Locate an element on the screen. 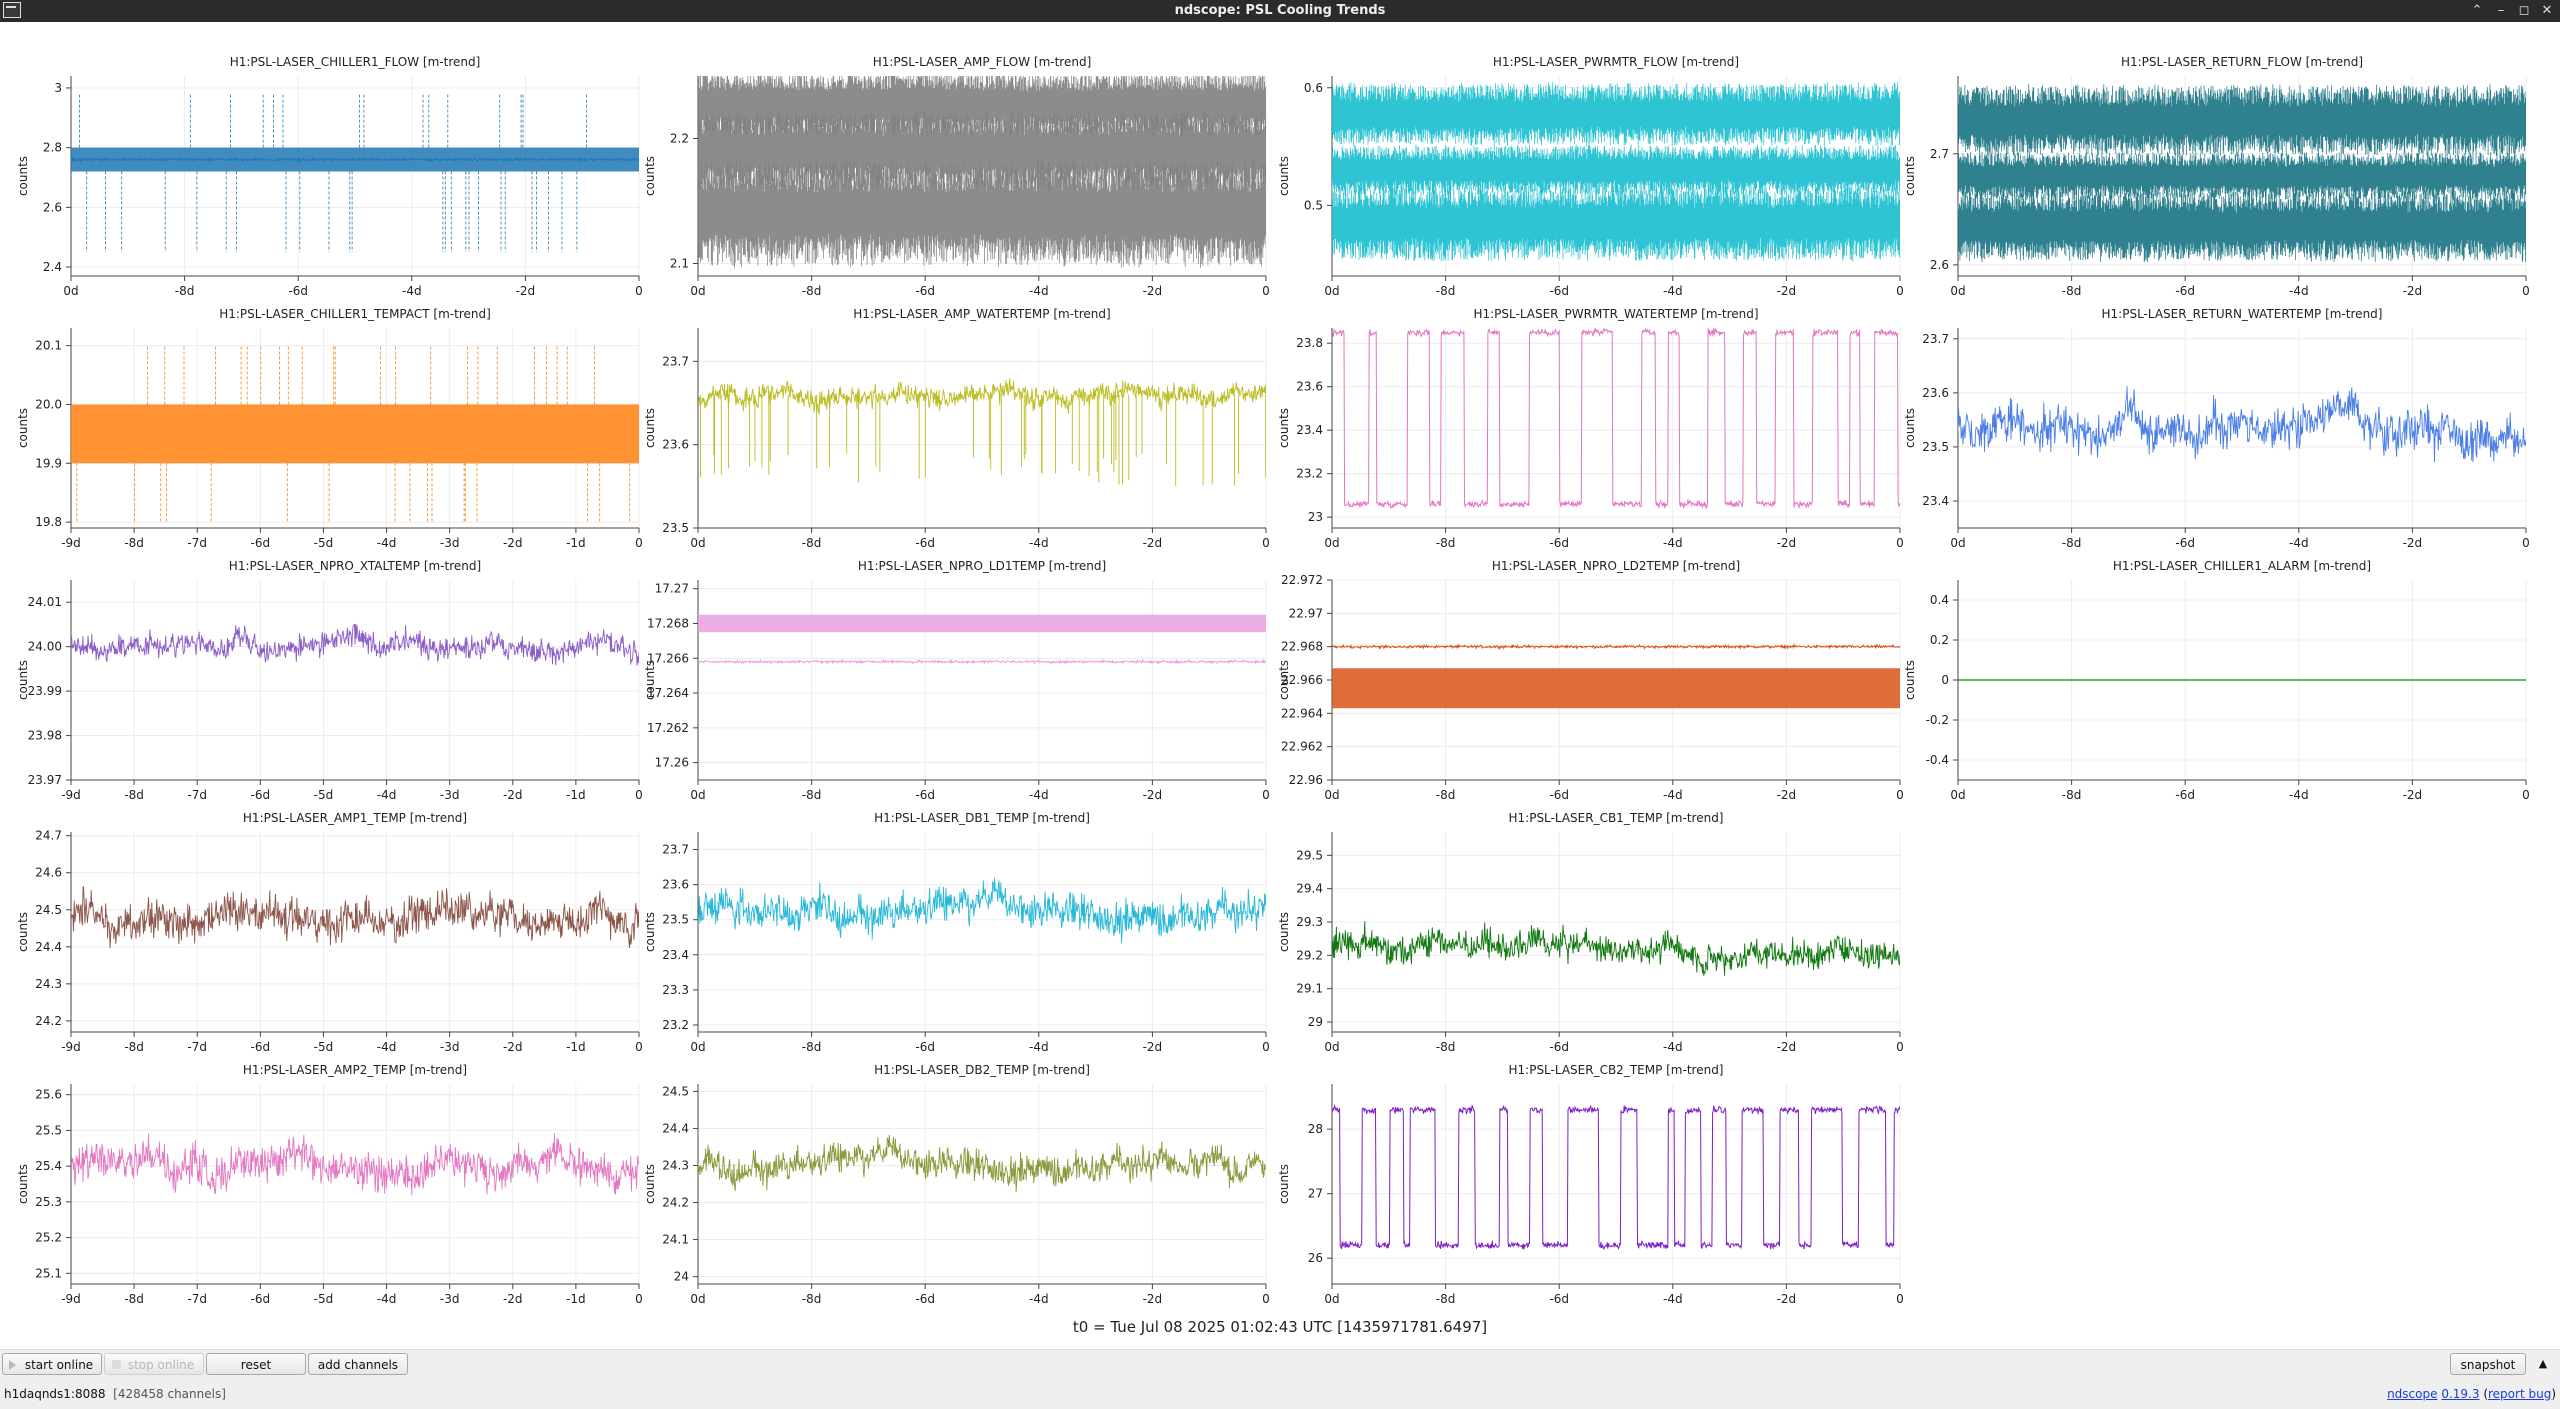 This screenshot has height=1409, width=2560. plot-title: H1:PSL-LASER_NPRO_XTALTEMP [m-trend] is located at coordinates (355, 566).